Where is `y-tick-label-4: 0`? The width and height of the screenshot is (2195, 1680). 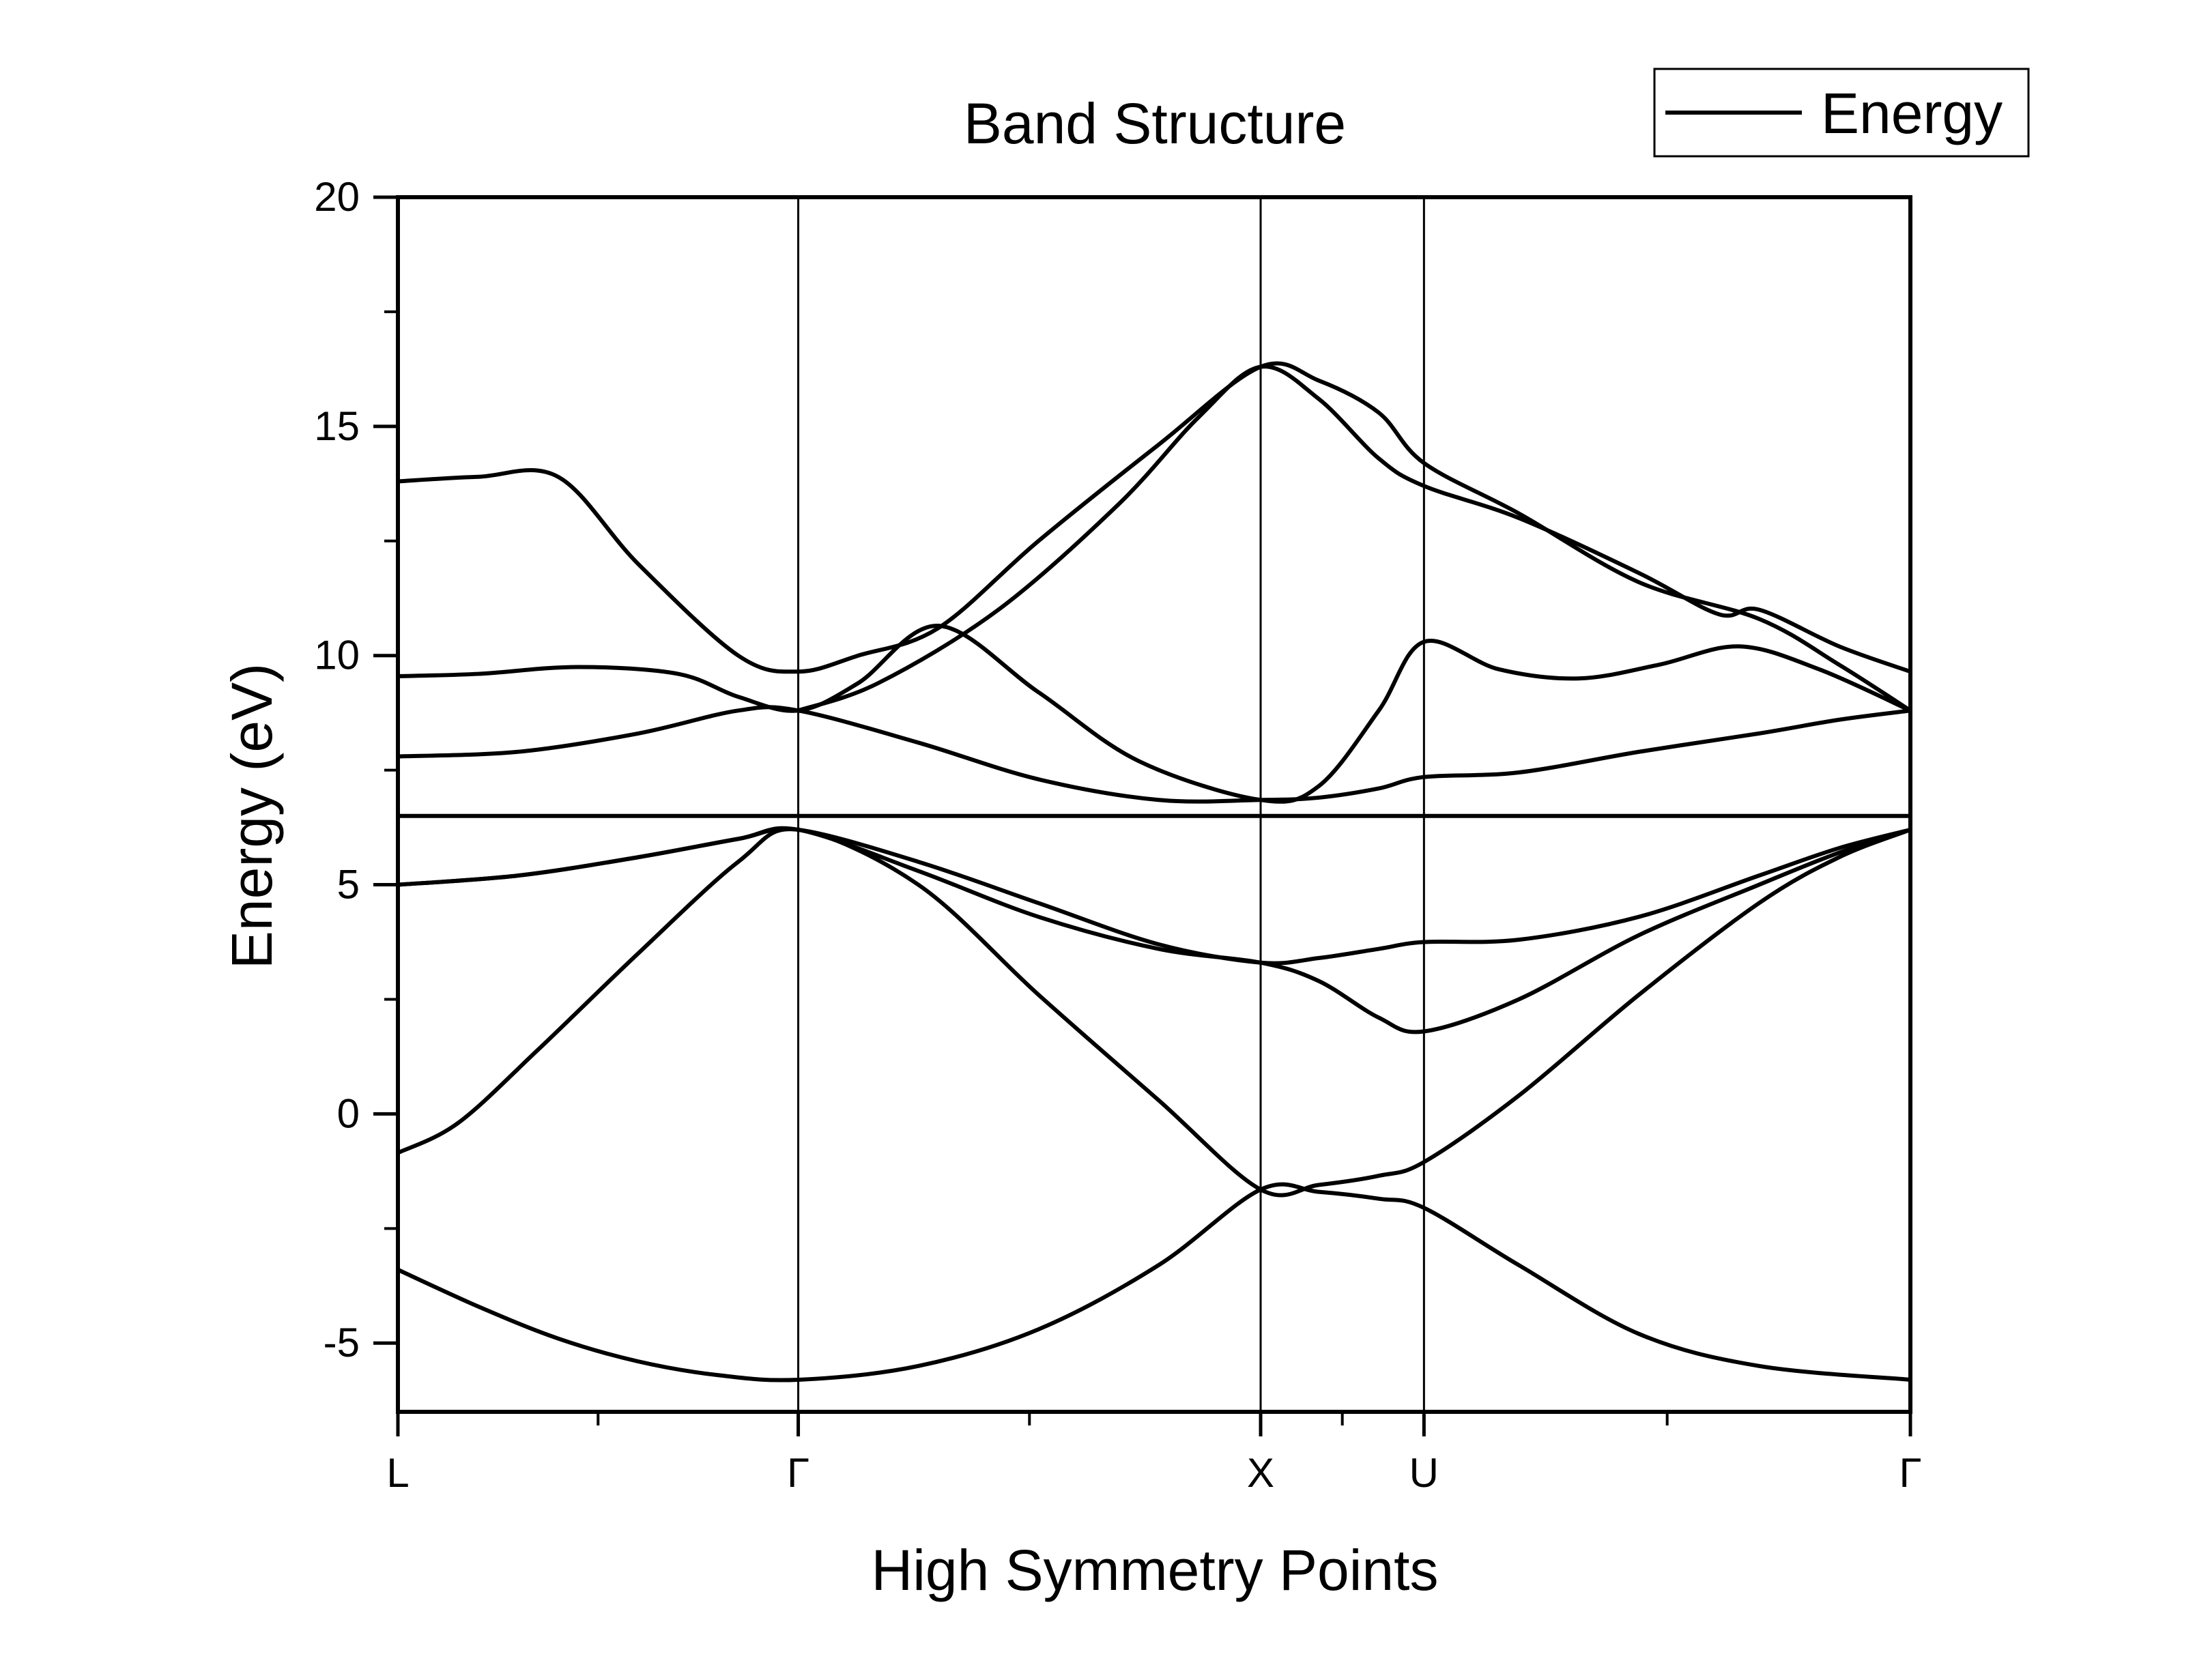
y-tick-label-4: 0 is located at coordinates (349, 1113).